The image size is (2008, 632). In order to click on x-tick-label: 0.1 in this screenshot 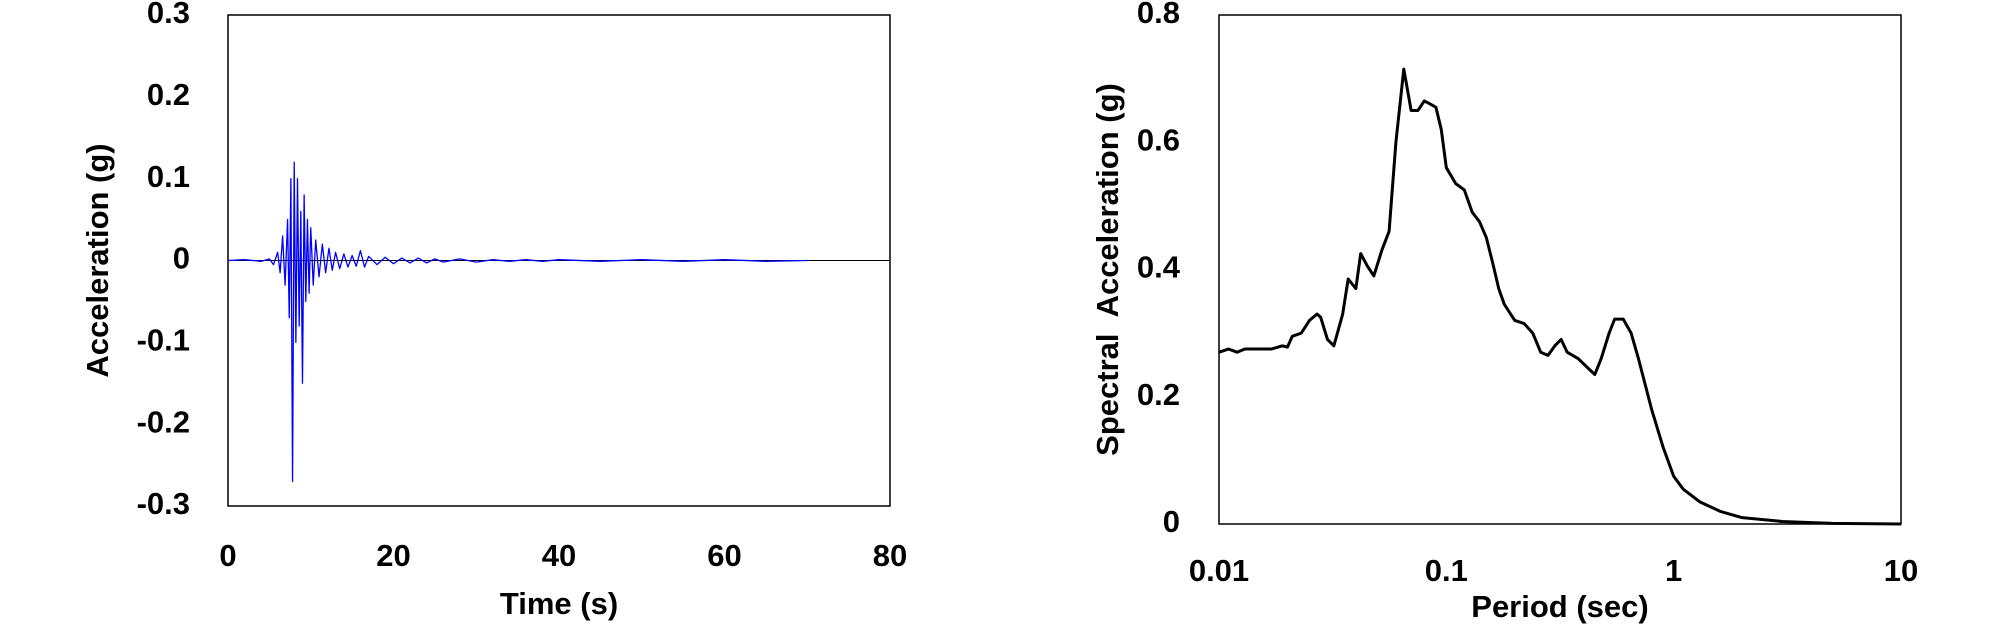, I will do `click(1446, 570)`.